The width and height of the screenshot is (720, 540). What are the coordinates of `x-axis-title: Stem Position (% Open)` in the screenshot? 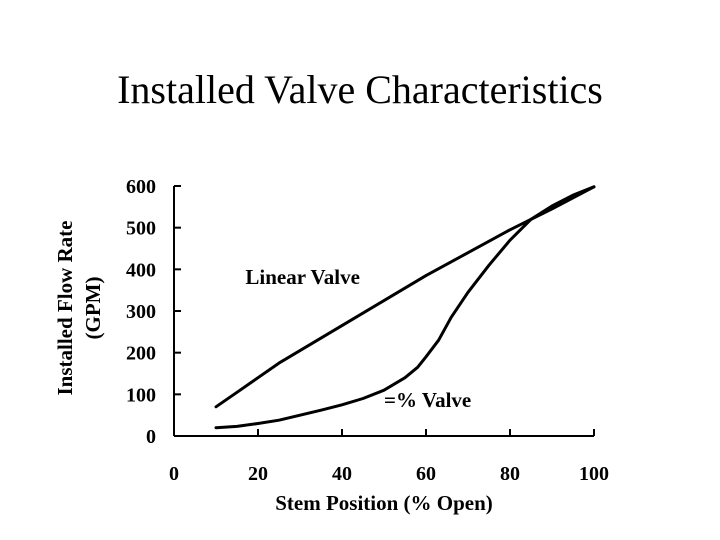 It's located at (384, 503).